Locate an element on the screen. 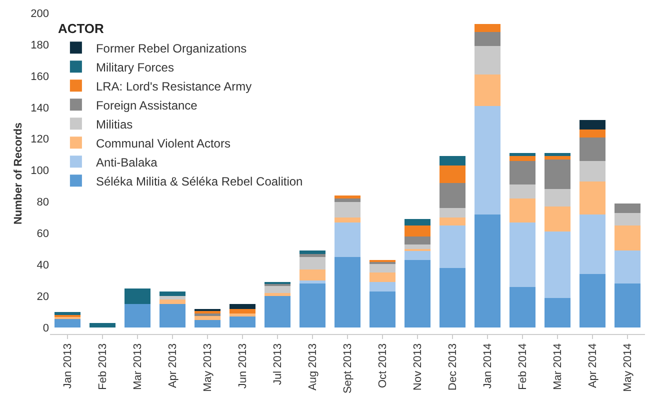 Image resolution: width=653 pixels, height=402 pixels. x-tick-label: Mar 2014 is located at coordinates (558, 366).